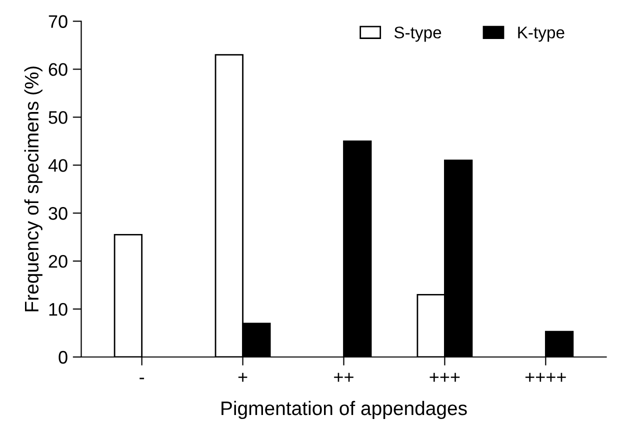 This screenshot has height=425, width=625. I want to click on x-tick-label: +, so click(243, 377).